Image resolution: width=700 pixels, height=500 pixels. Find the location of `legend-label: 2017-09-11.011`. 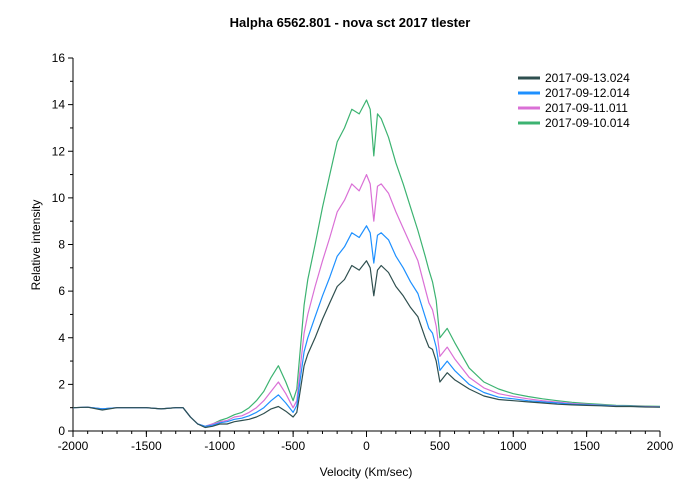

legend-label: 2017-09-11.011 is located at coordinates (586, 108).